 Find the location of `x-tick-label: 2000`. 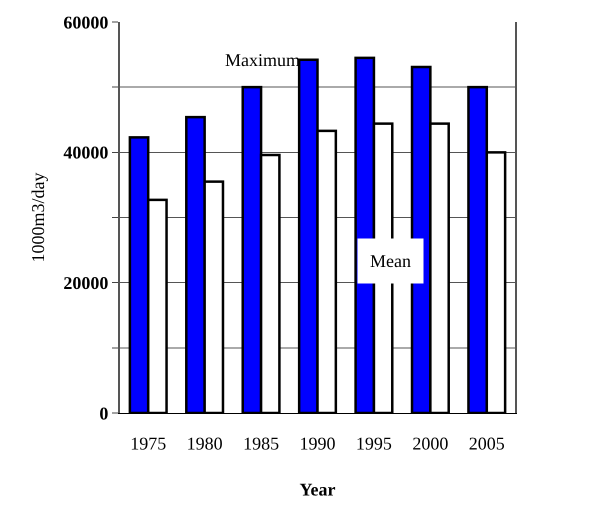

x-tick-label: 2000 is located at coordinates (430, 444).